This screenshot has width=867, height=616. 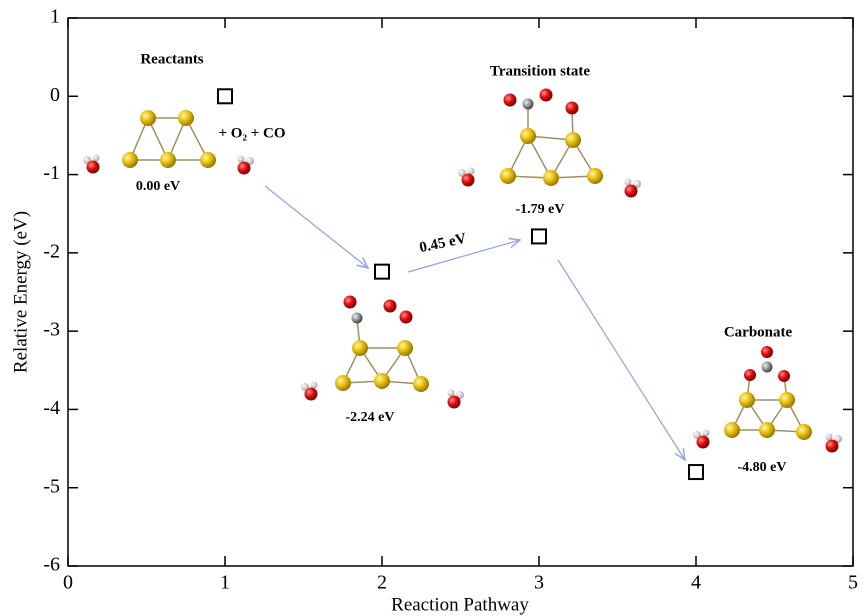 I want to click on x-tick-label: 0, so click(x=68, y=583).